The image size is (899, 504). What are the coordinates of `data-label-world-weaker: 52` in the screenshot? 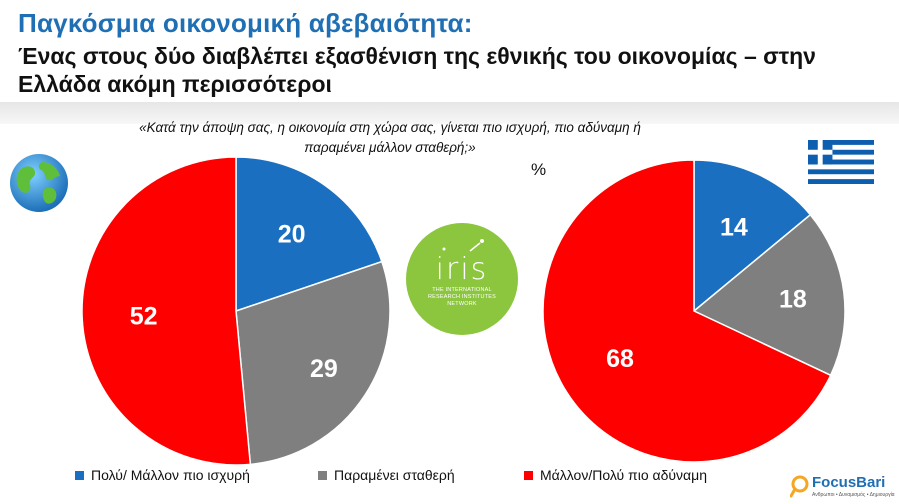 It's located at (144, 316).